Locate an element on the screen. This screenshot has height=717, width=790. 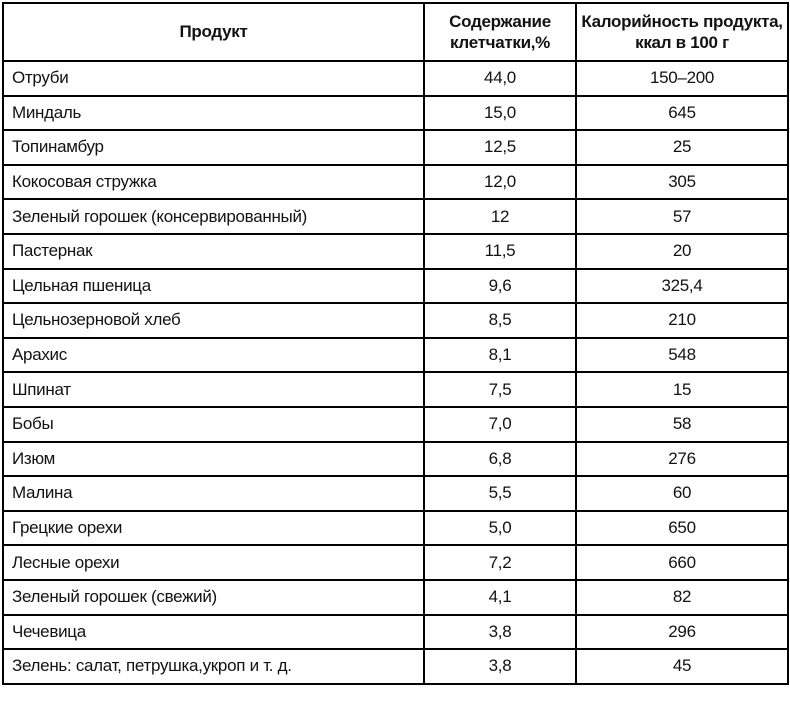
header-product: Продукт is located at coordinates (213, 32).